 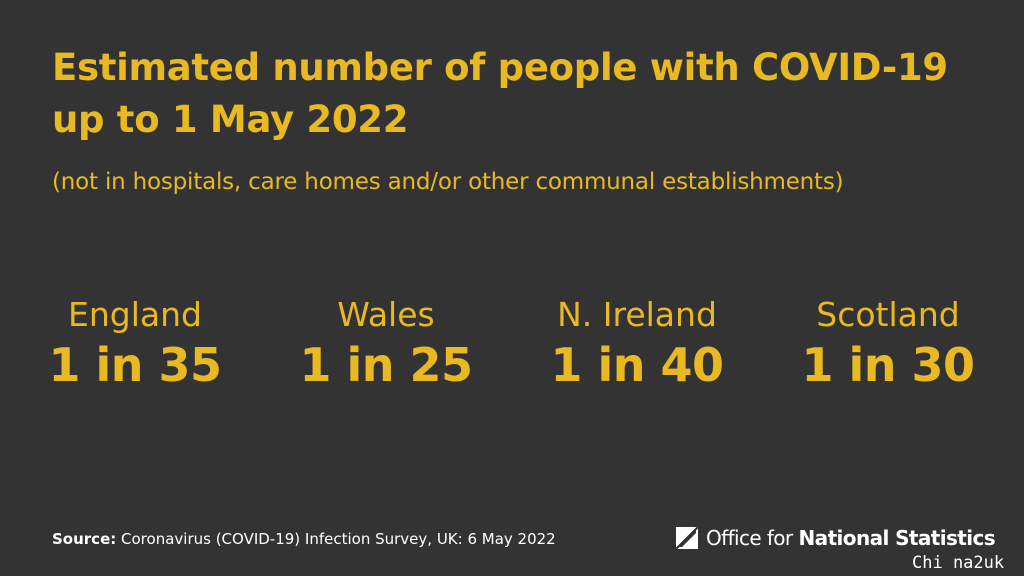 I want to click on stat-n-ireland: N. Ireland 1 in 40, so click(x=637, y=344).